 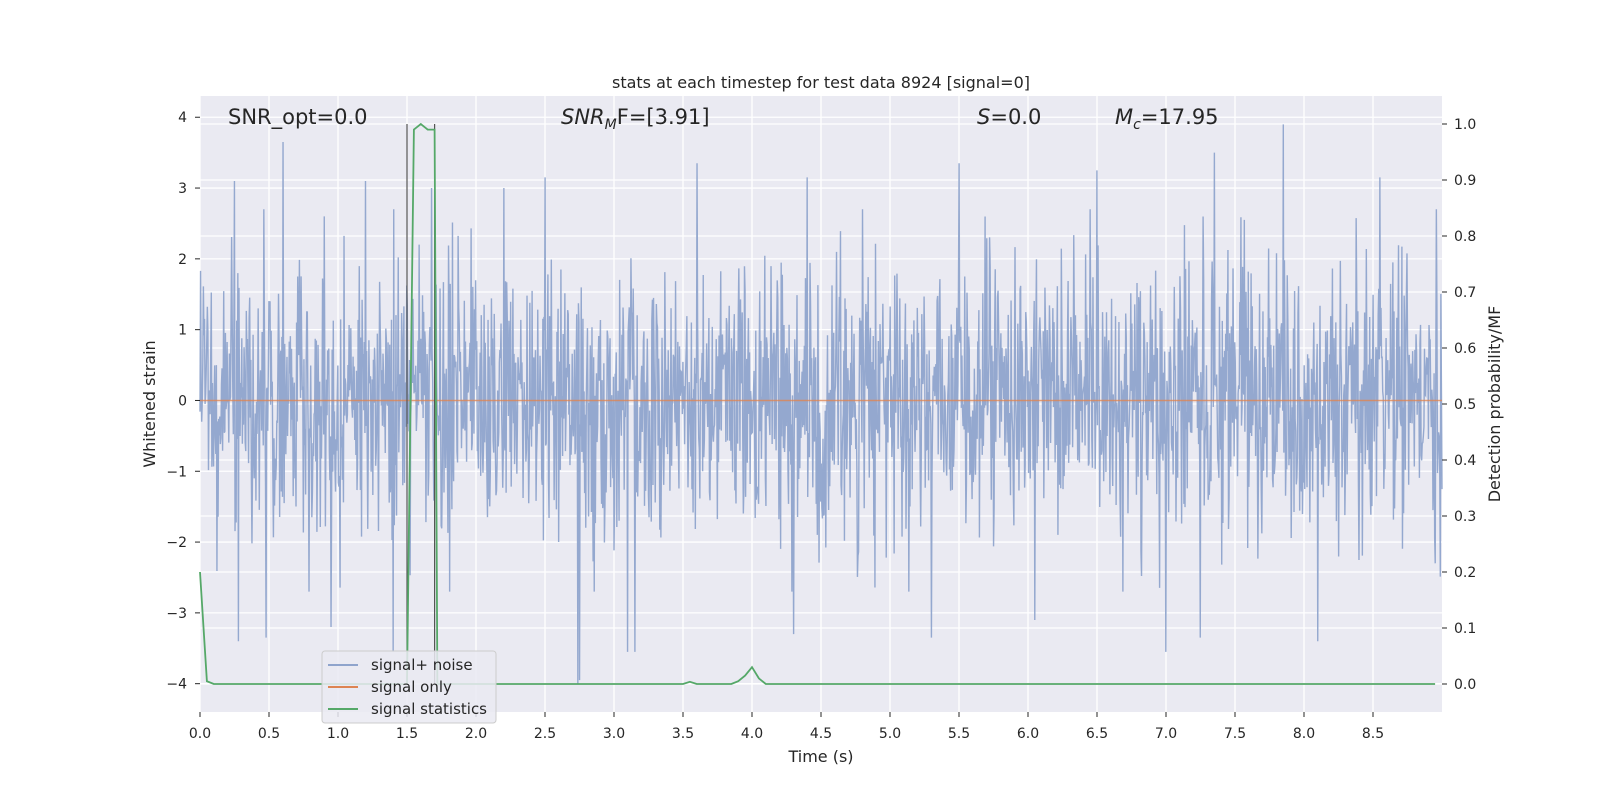 What do you see at coordinates (1465, 349) in the screenshot?
I see `y2-tick-label: 0.6` at bounding box center [1465, 349].